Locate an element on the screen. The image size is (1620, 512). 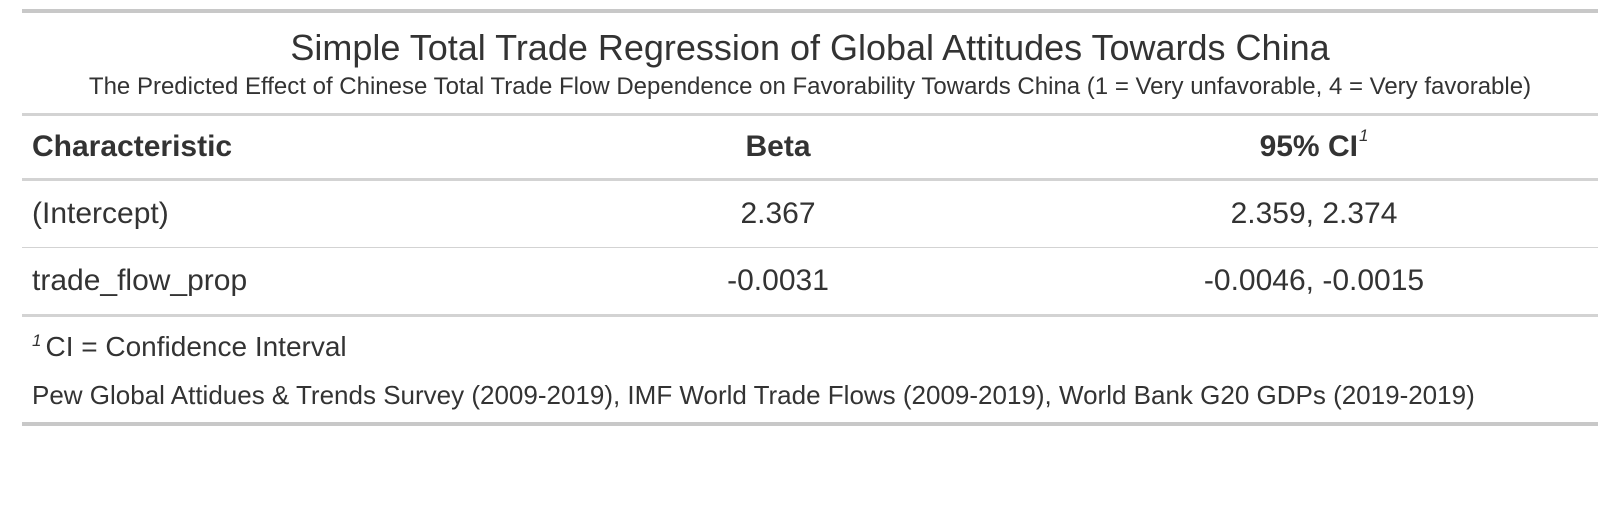
column-header-row: Characteristic Beta 95% CI1 is located at coordinates (810, 148).